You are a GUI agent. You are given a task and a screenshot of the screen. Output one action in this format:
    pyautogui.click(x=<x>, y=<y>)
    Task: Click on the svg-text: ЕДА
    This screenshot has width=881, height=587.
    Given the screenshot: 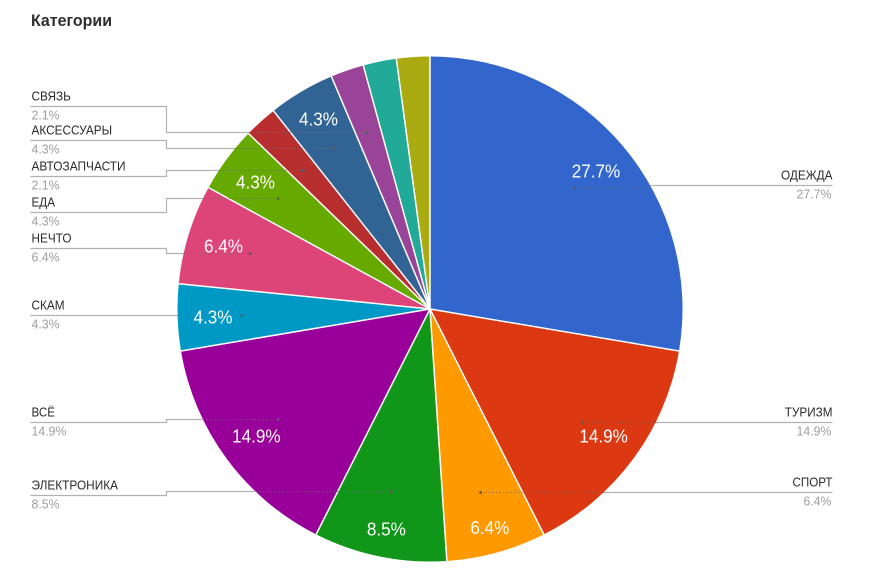 What is the action you would take?
    pyautogui.click(x=44, y=201)
    